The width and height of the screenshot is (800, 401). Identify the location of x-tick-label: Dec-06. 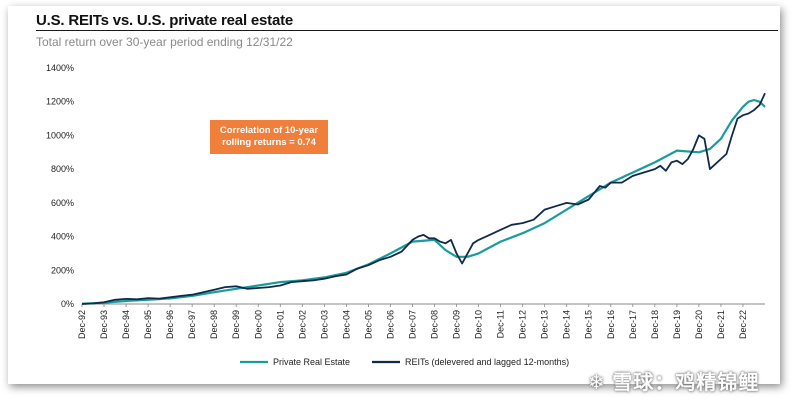
(390, 324).